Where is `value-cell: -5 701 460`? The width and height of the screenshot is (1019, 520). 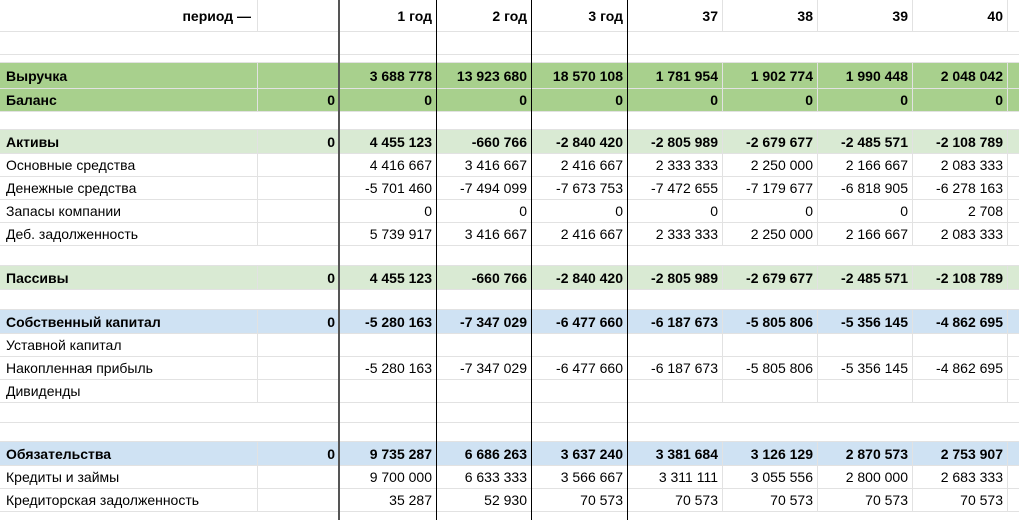
value-cell: -5 701 460 is located at coordinates (388, 188).